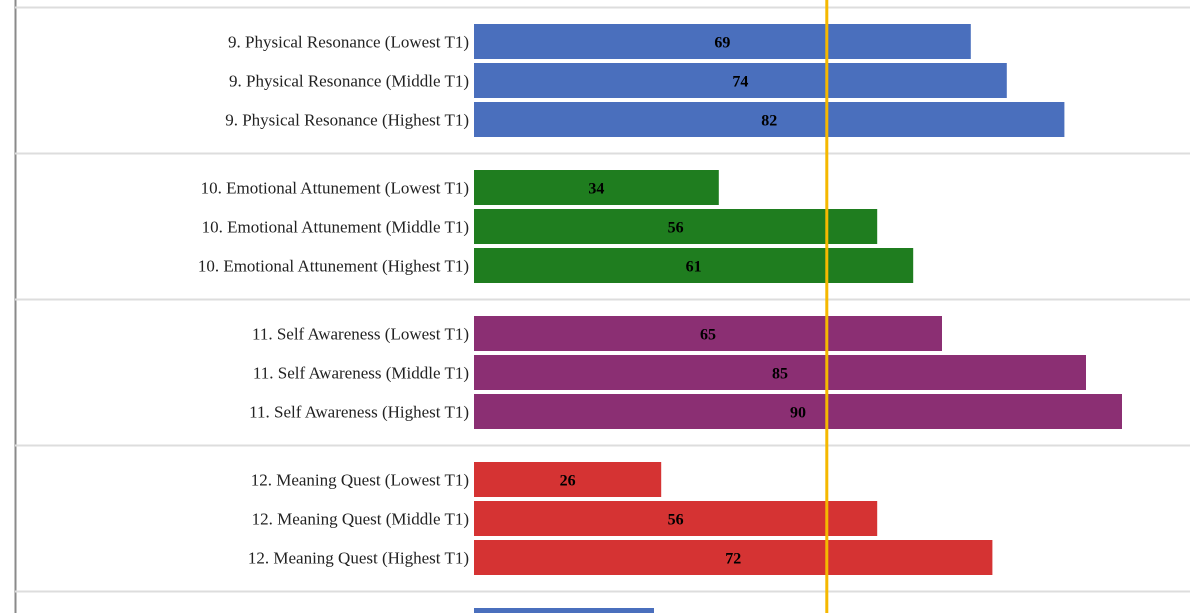  I want to click on category-label: 11. Self Awareness (Middle T1), so click(361, 373).